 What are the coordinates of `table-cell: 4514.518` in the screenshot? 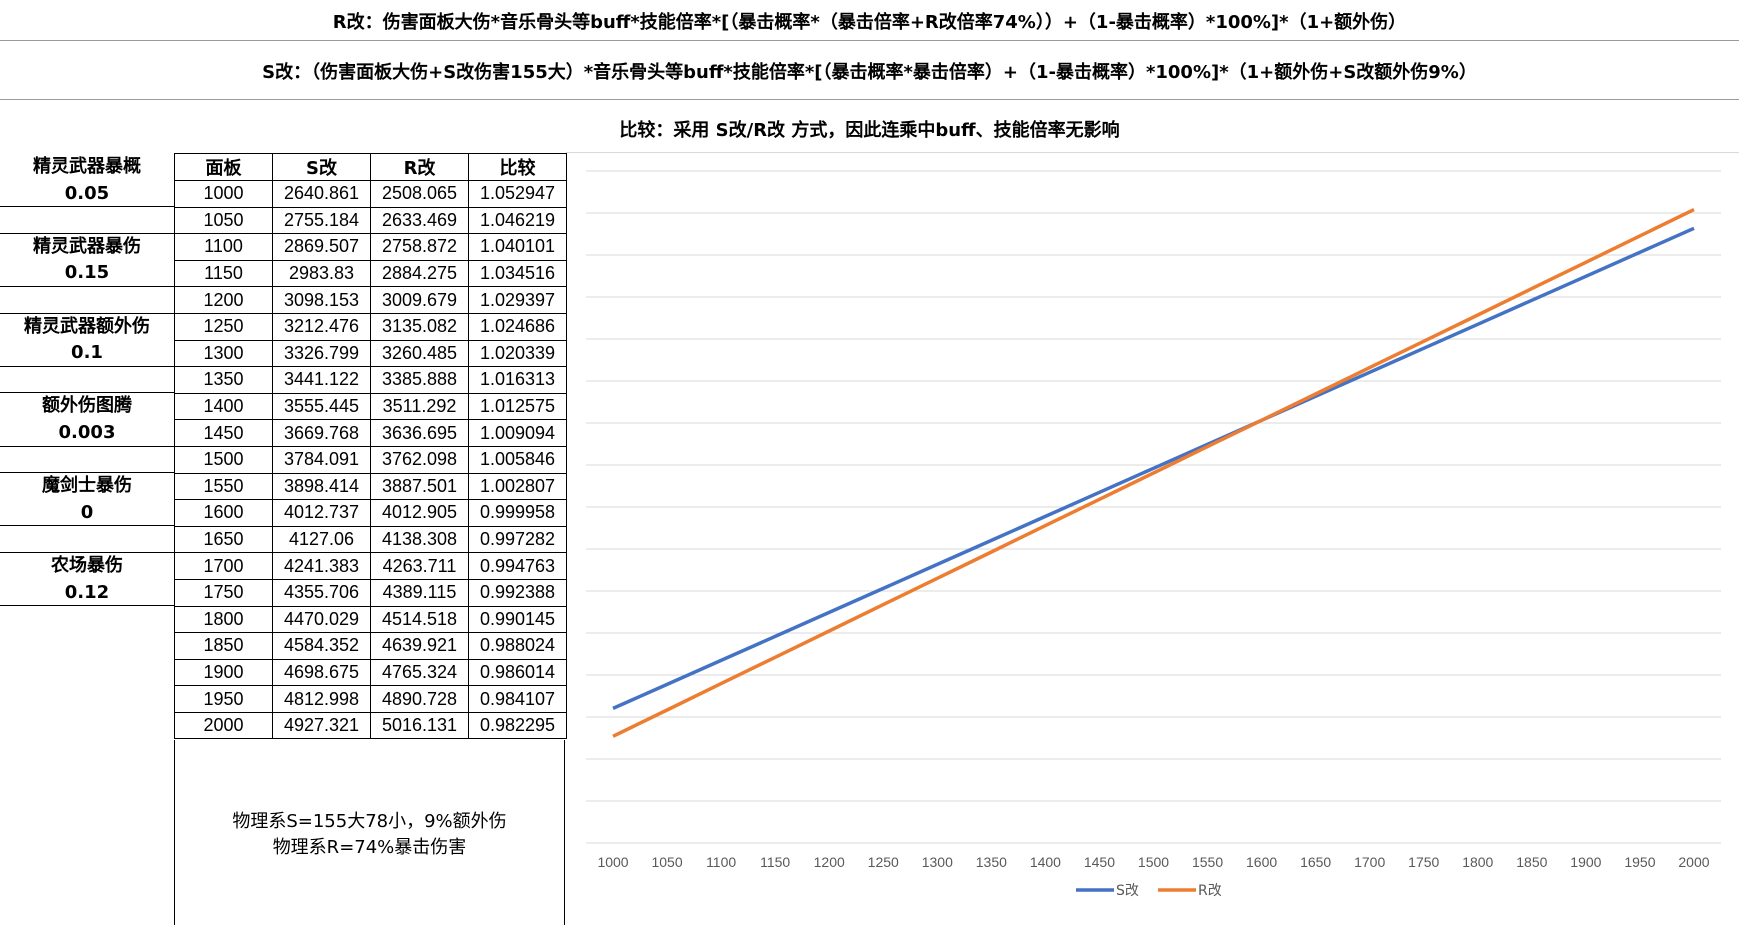 It's located at (419, 619).